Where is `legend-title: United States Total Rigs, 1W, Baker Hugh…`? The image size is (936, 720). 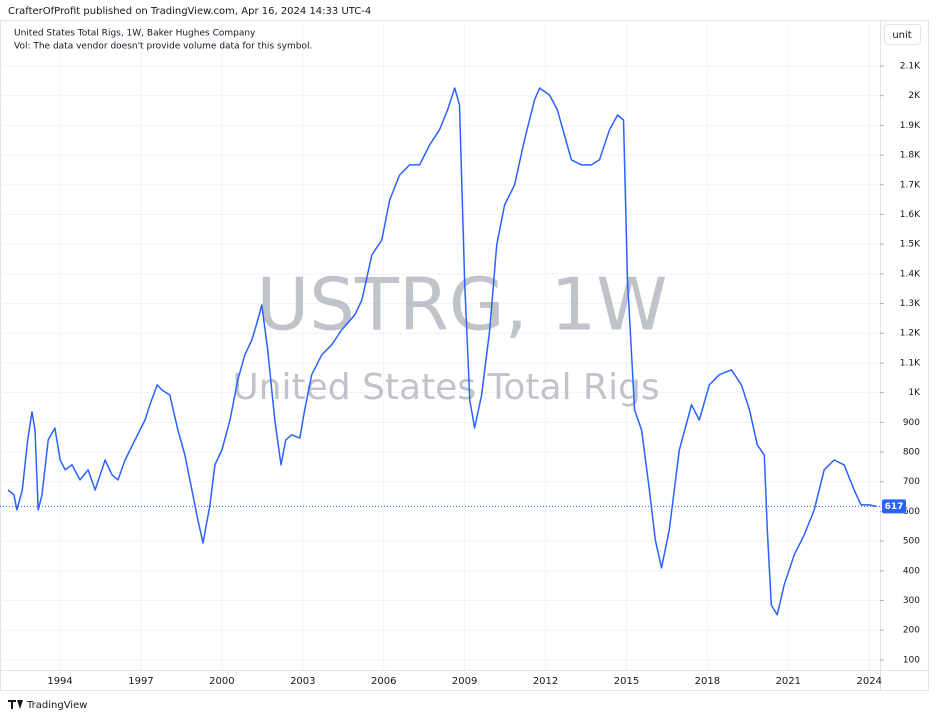 legend-title: United States Total Rigs, 1W, Baker Hugh… is located at coordinates (135, 34).